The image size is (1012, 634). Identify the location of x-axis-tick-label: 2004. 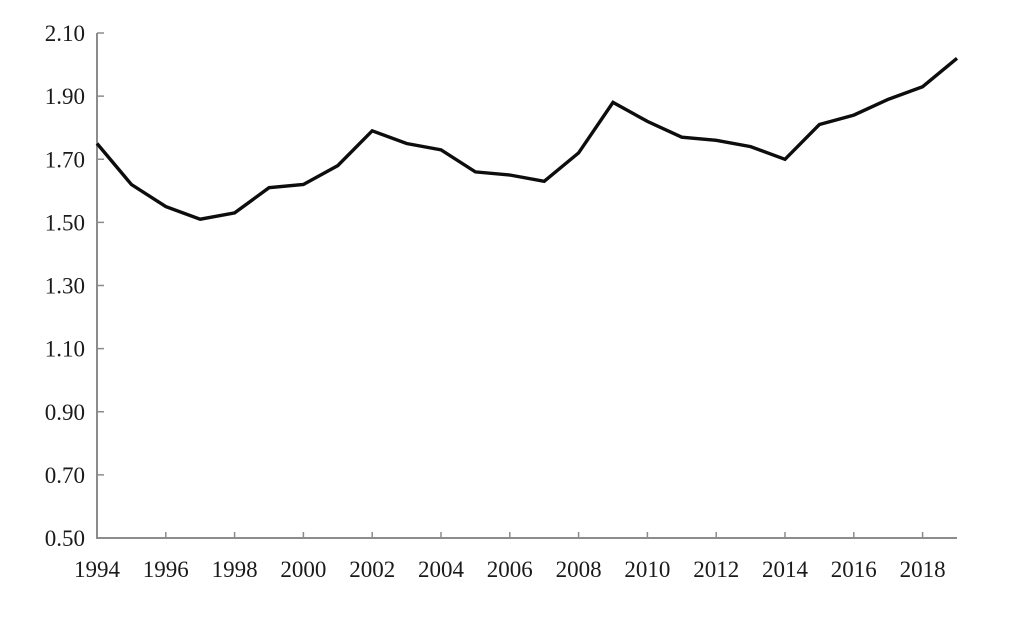
(441, 569).